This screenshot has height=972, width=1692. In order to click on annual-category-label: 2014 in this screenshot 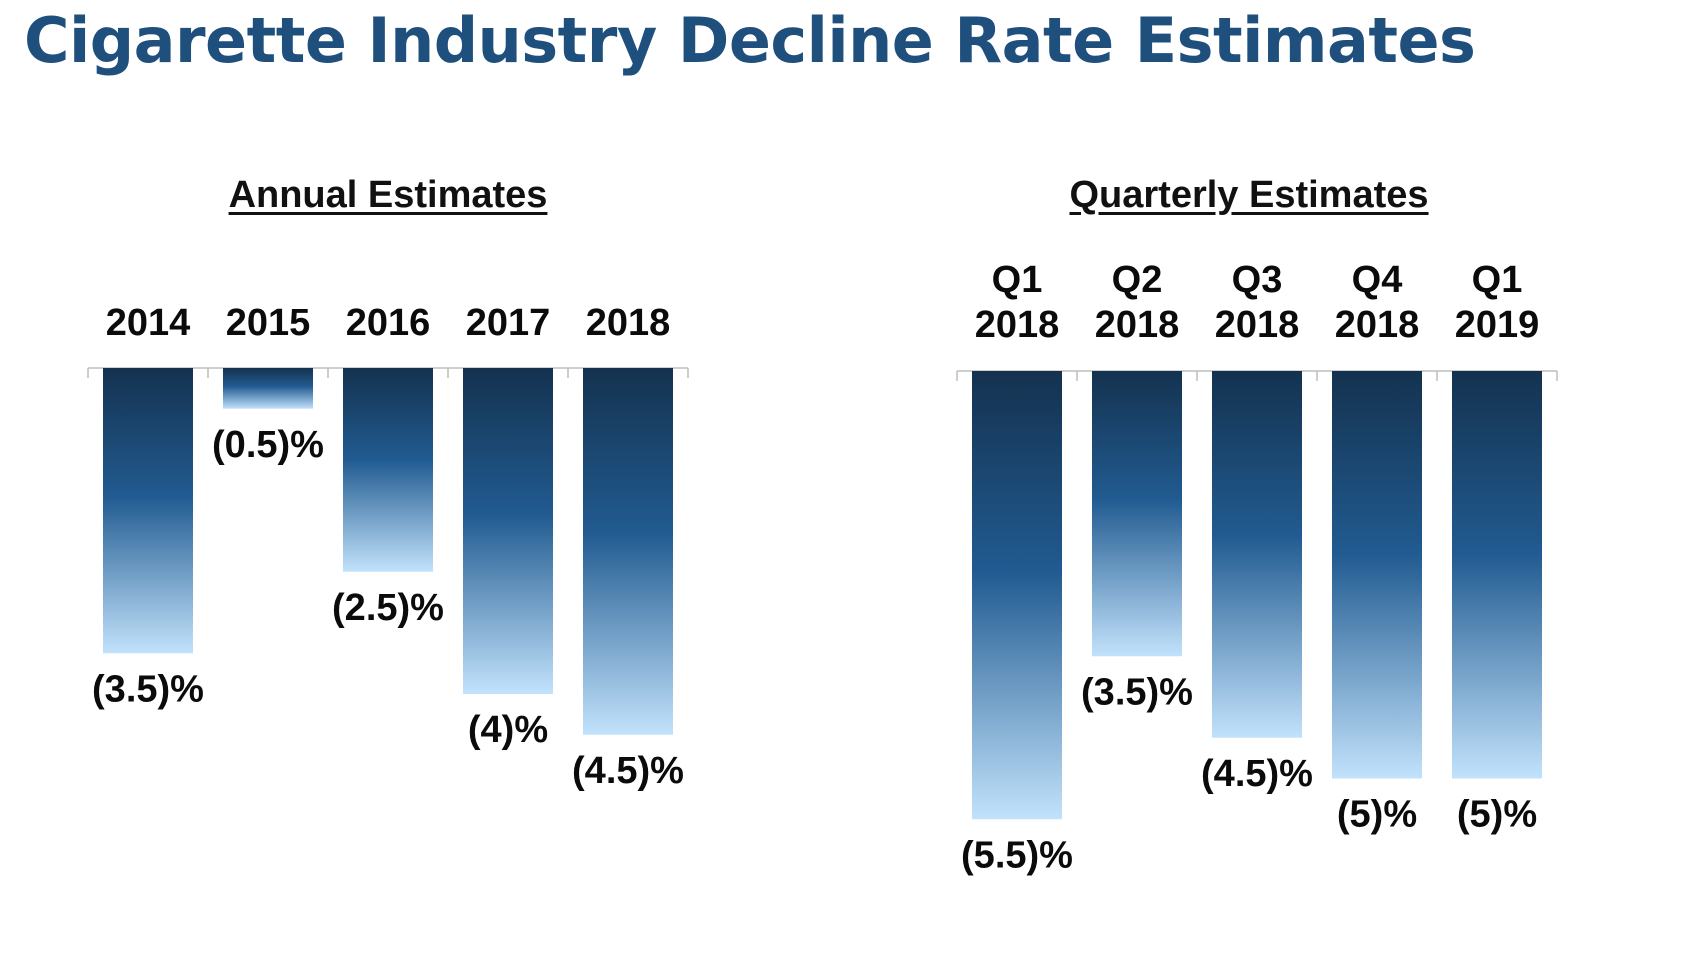, I will do `click(148, 323)`.